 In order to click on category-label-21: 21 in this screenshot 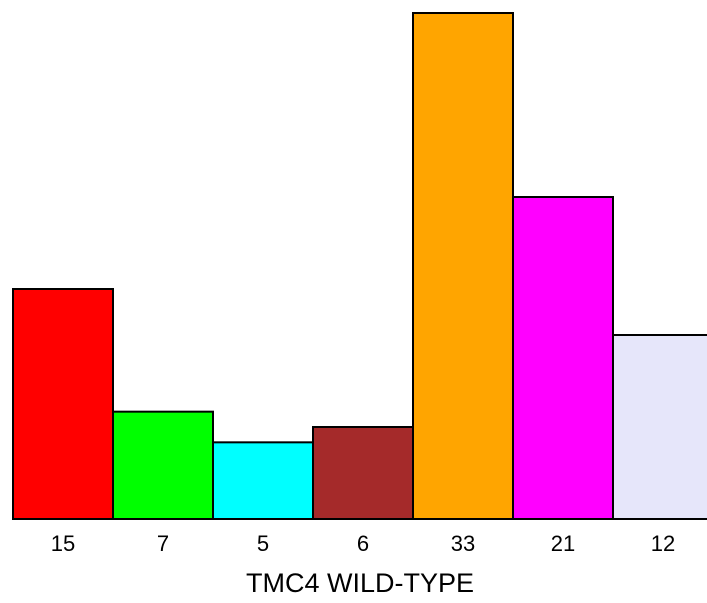, I will do `click(563, 543)`.